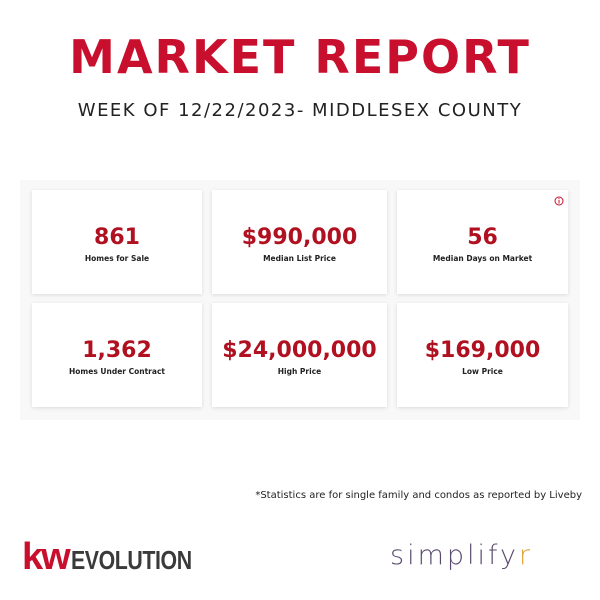 The height and width of the screenshot is (600, 600). Describe the element at coordinates (299, 350) in the screenshot. I see `stat-value: $24,000,000` at that location.